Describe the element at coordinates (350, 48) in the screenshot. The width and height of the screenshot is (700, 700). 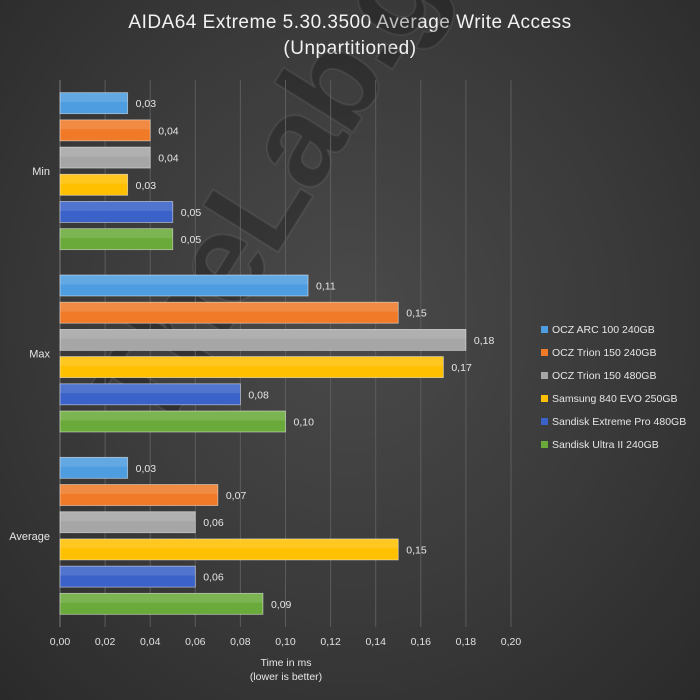
I see `chart-subtitle: (Unpartitioned)` at that location.